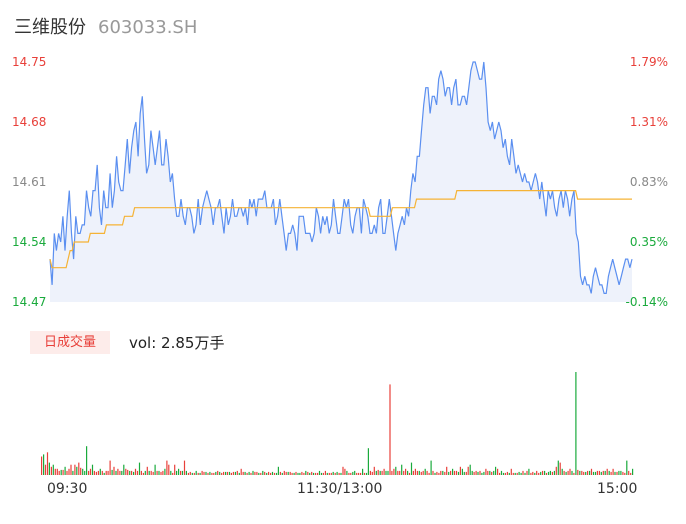  I want to click on x-tick-label: 11:30/13:00, so click(340, 489).